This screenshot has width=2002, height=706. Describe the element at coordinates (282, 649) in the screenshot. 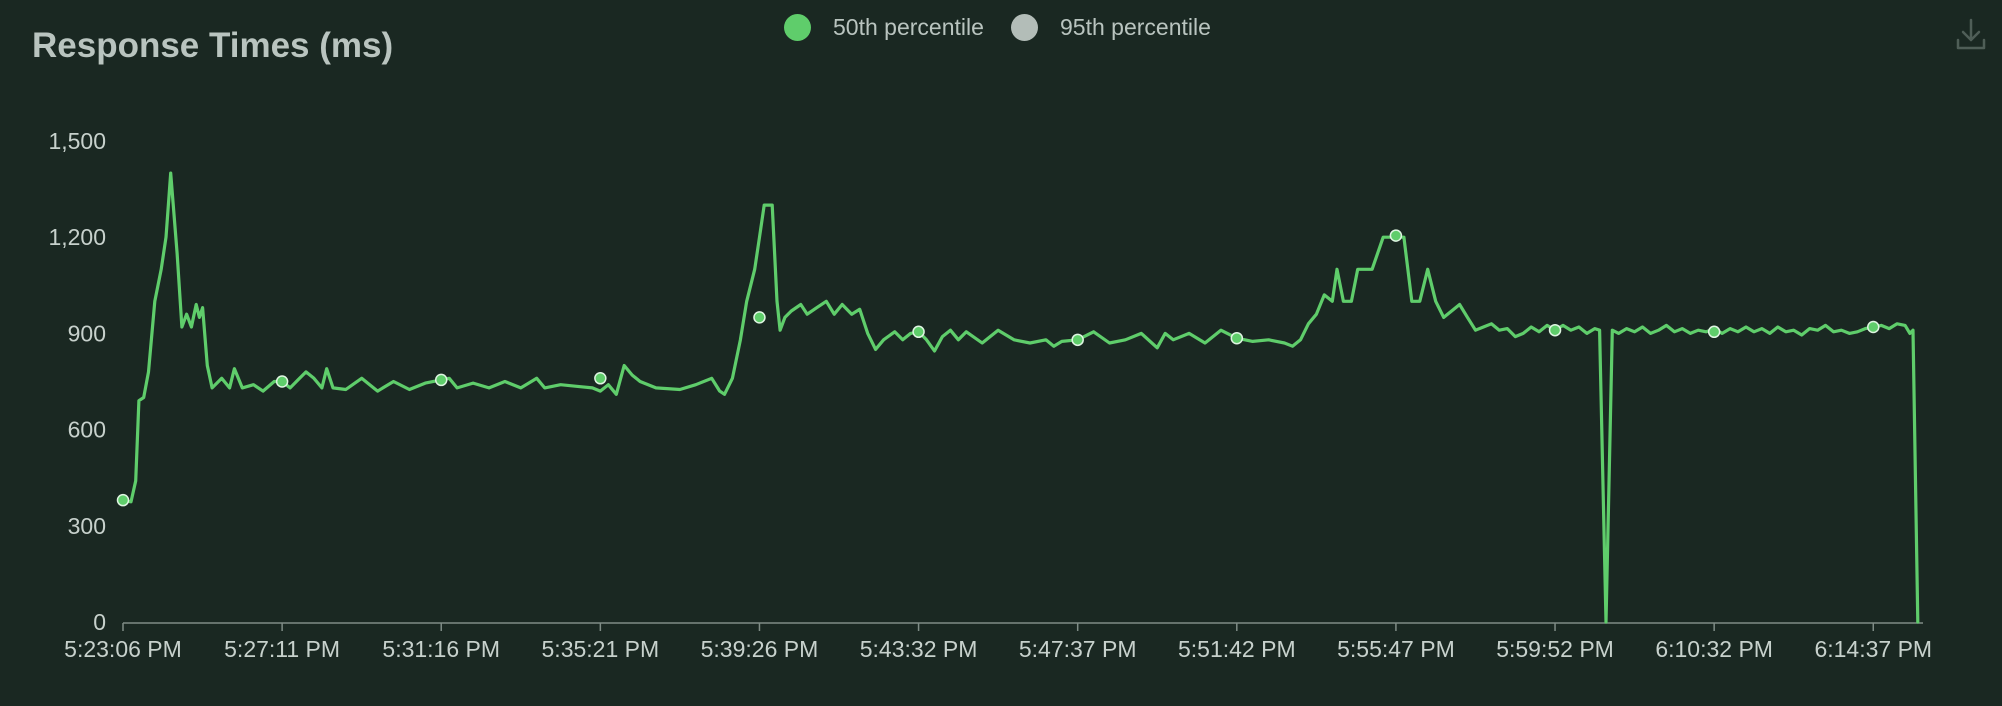

I see `x-tick-label: 5:27:11 PM` at that location.